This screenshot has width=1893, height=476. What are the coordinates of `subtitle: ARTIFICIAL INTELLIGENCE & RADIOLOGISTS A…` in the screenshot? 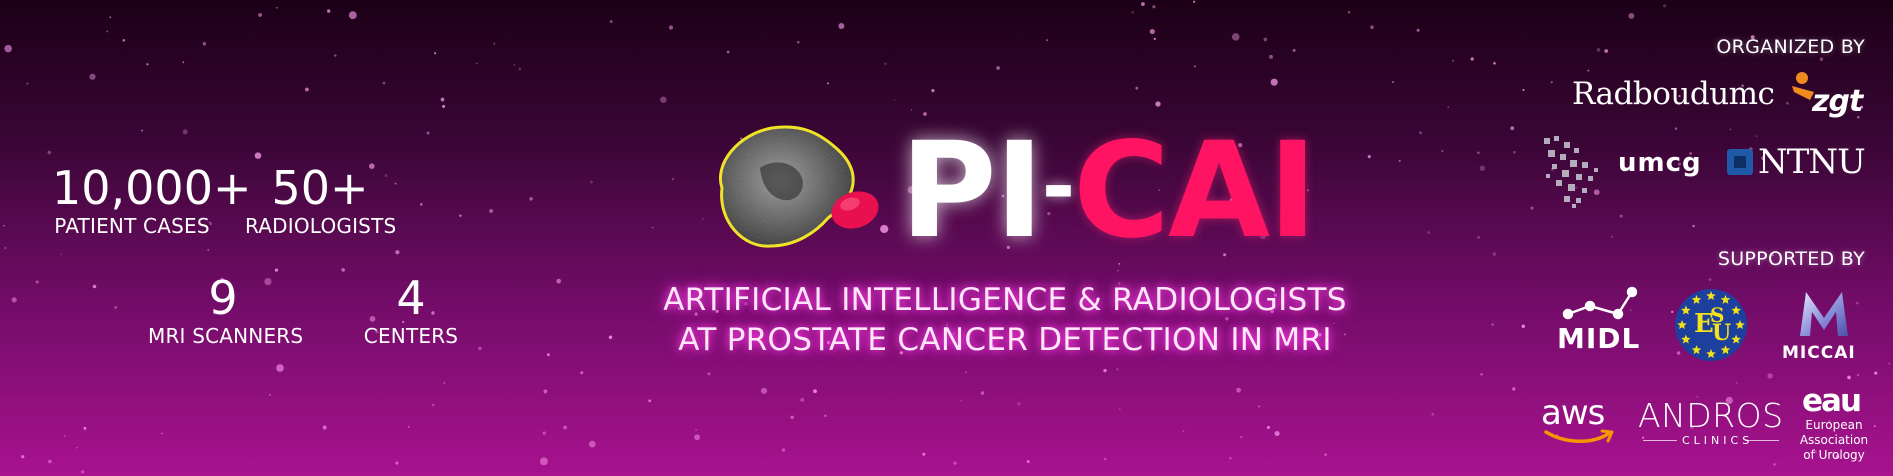 It's located at (1005, 320).